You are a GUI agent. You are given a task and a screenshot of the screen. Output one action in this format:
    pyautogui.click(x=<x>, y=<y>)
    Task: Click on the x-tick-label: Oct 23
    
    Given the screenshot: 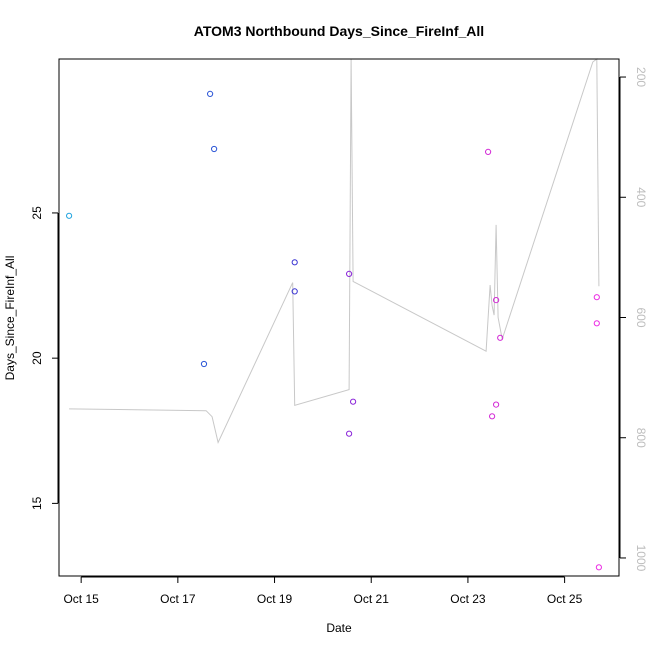 What is the action you would take?
    pyautogui.click(x=468, y=599)
    